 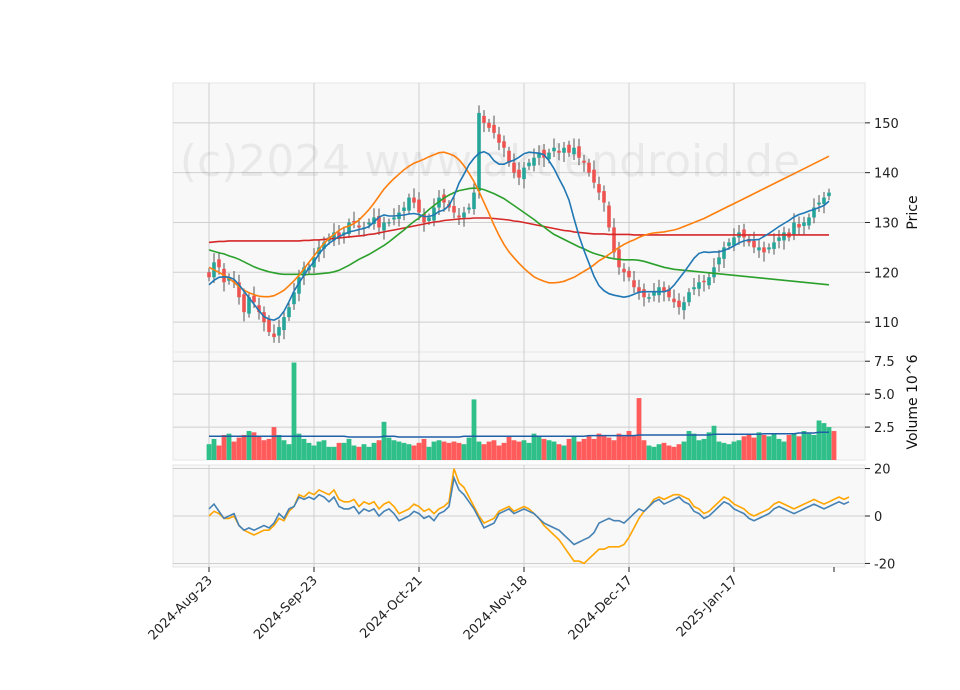 I want to click on osc-tick-label: -20, so click(x=884, y=564).